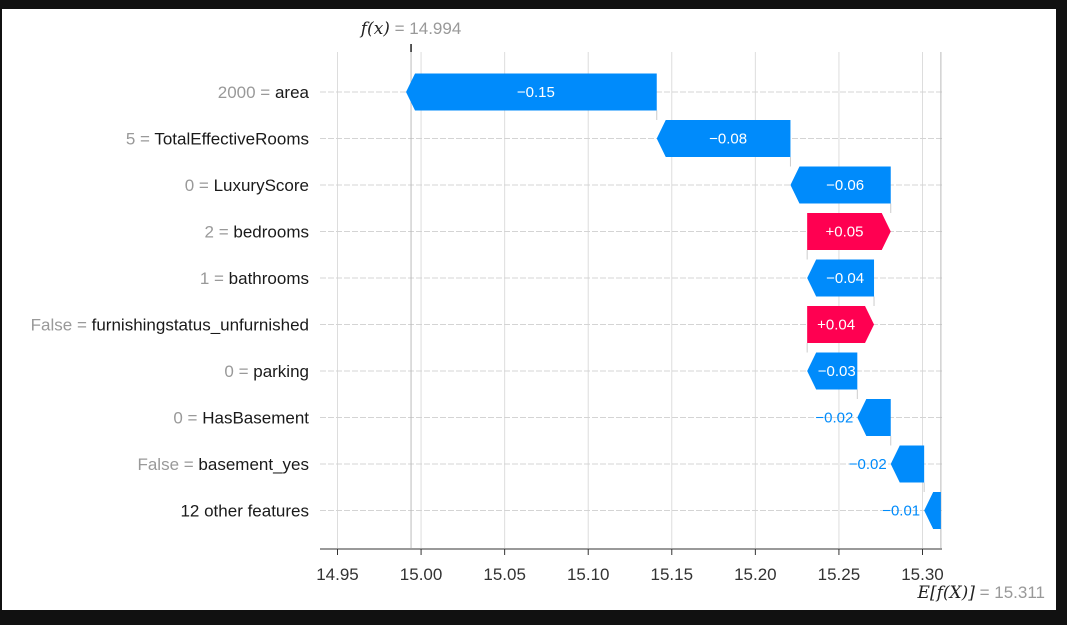 Image resolution: width=1067 pixels, height=625 pixels. What do you see at coordinates (253, 464) in the screenshot?
I see `feature-name: basement_yes` at bounding box center [253, 464].